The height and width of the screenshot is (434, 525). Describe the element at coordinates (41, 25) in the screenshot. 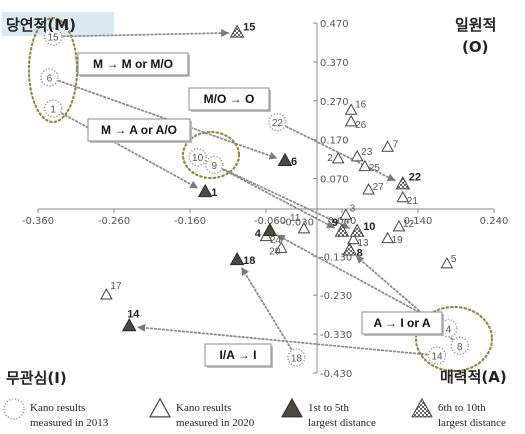

I see `quadrant-label-top-left: 당연적(M)` at that location.